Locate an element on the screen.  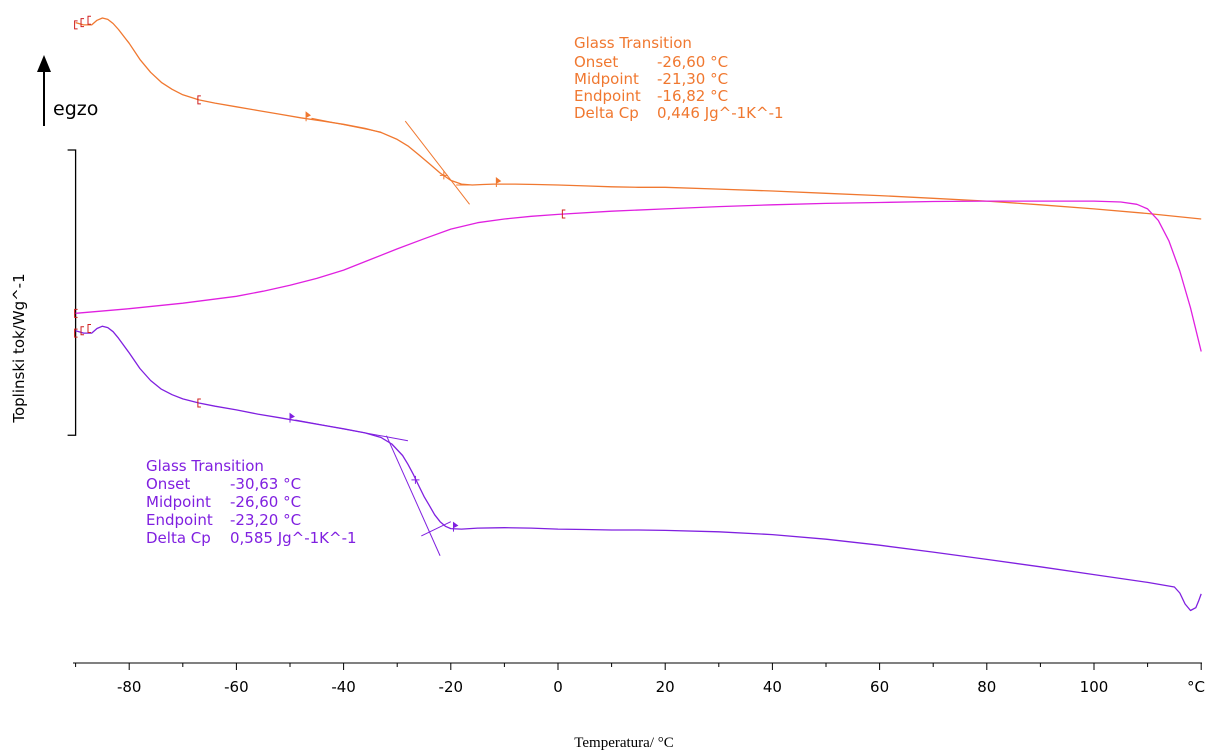
y-axis-label: Toplinski tok/Wg^-1 is located at coordinates (19, 348).